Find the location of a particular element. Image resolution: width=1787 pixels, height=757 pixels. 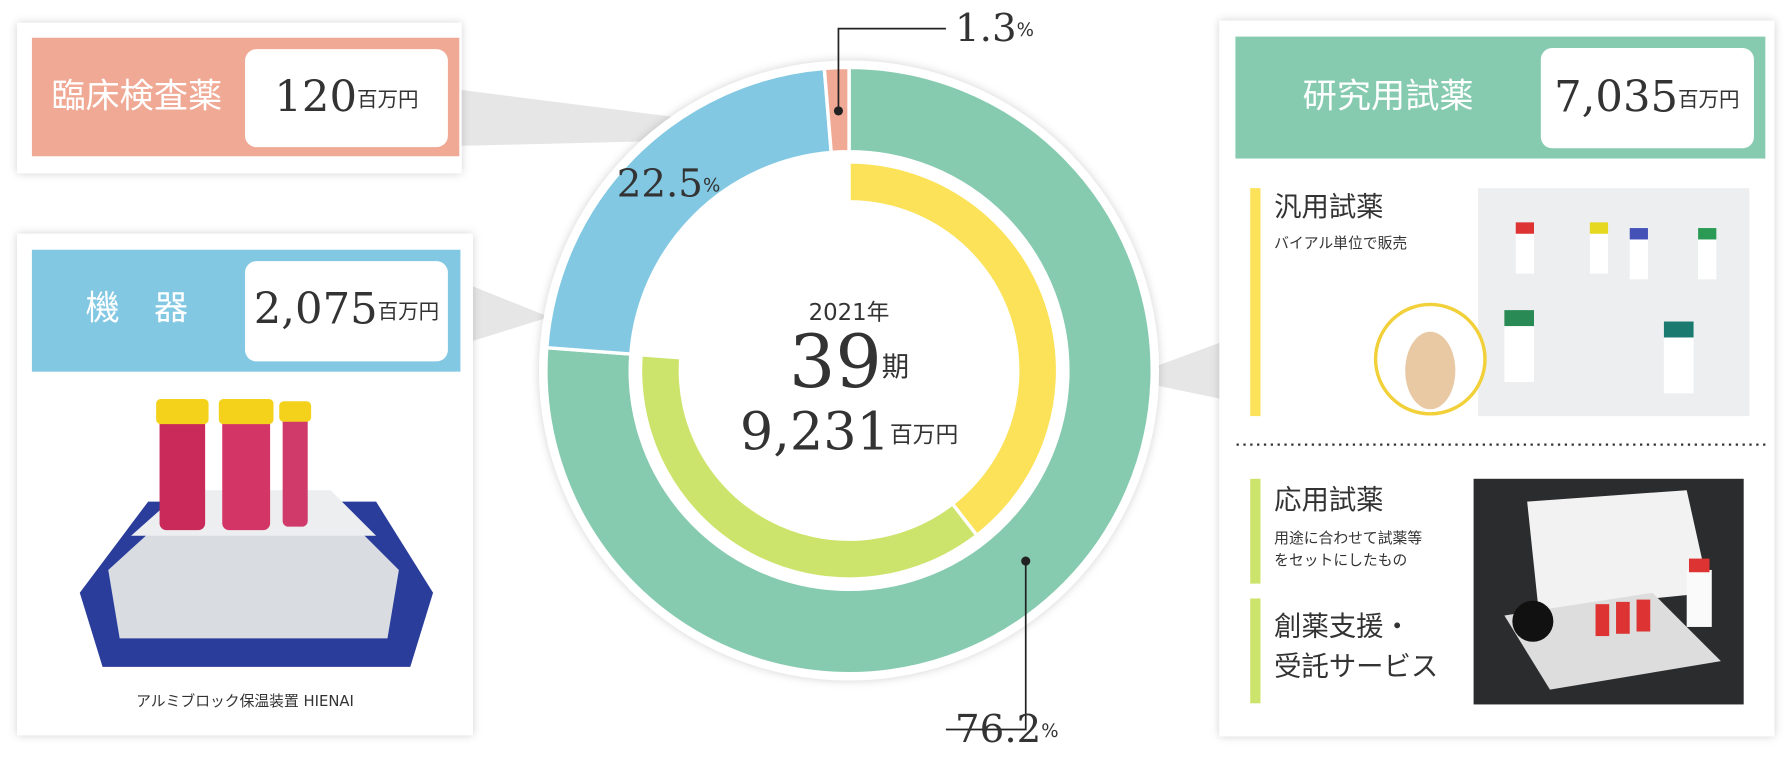

center-total: 9,231百万円 is located at coordinates (849, 431).